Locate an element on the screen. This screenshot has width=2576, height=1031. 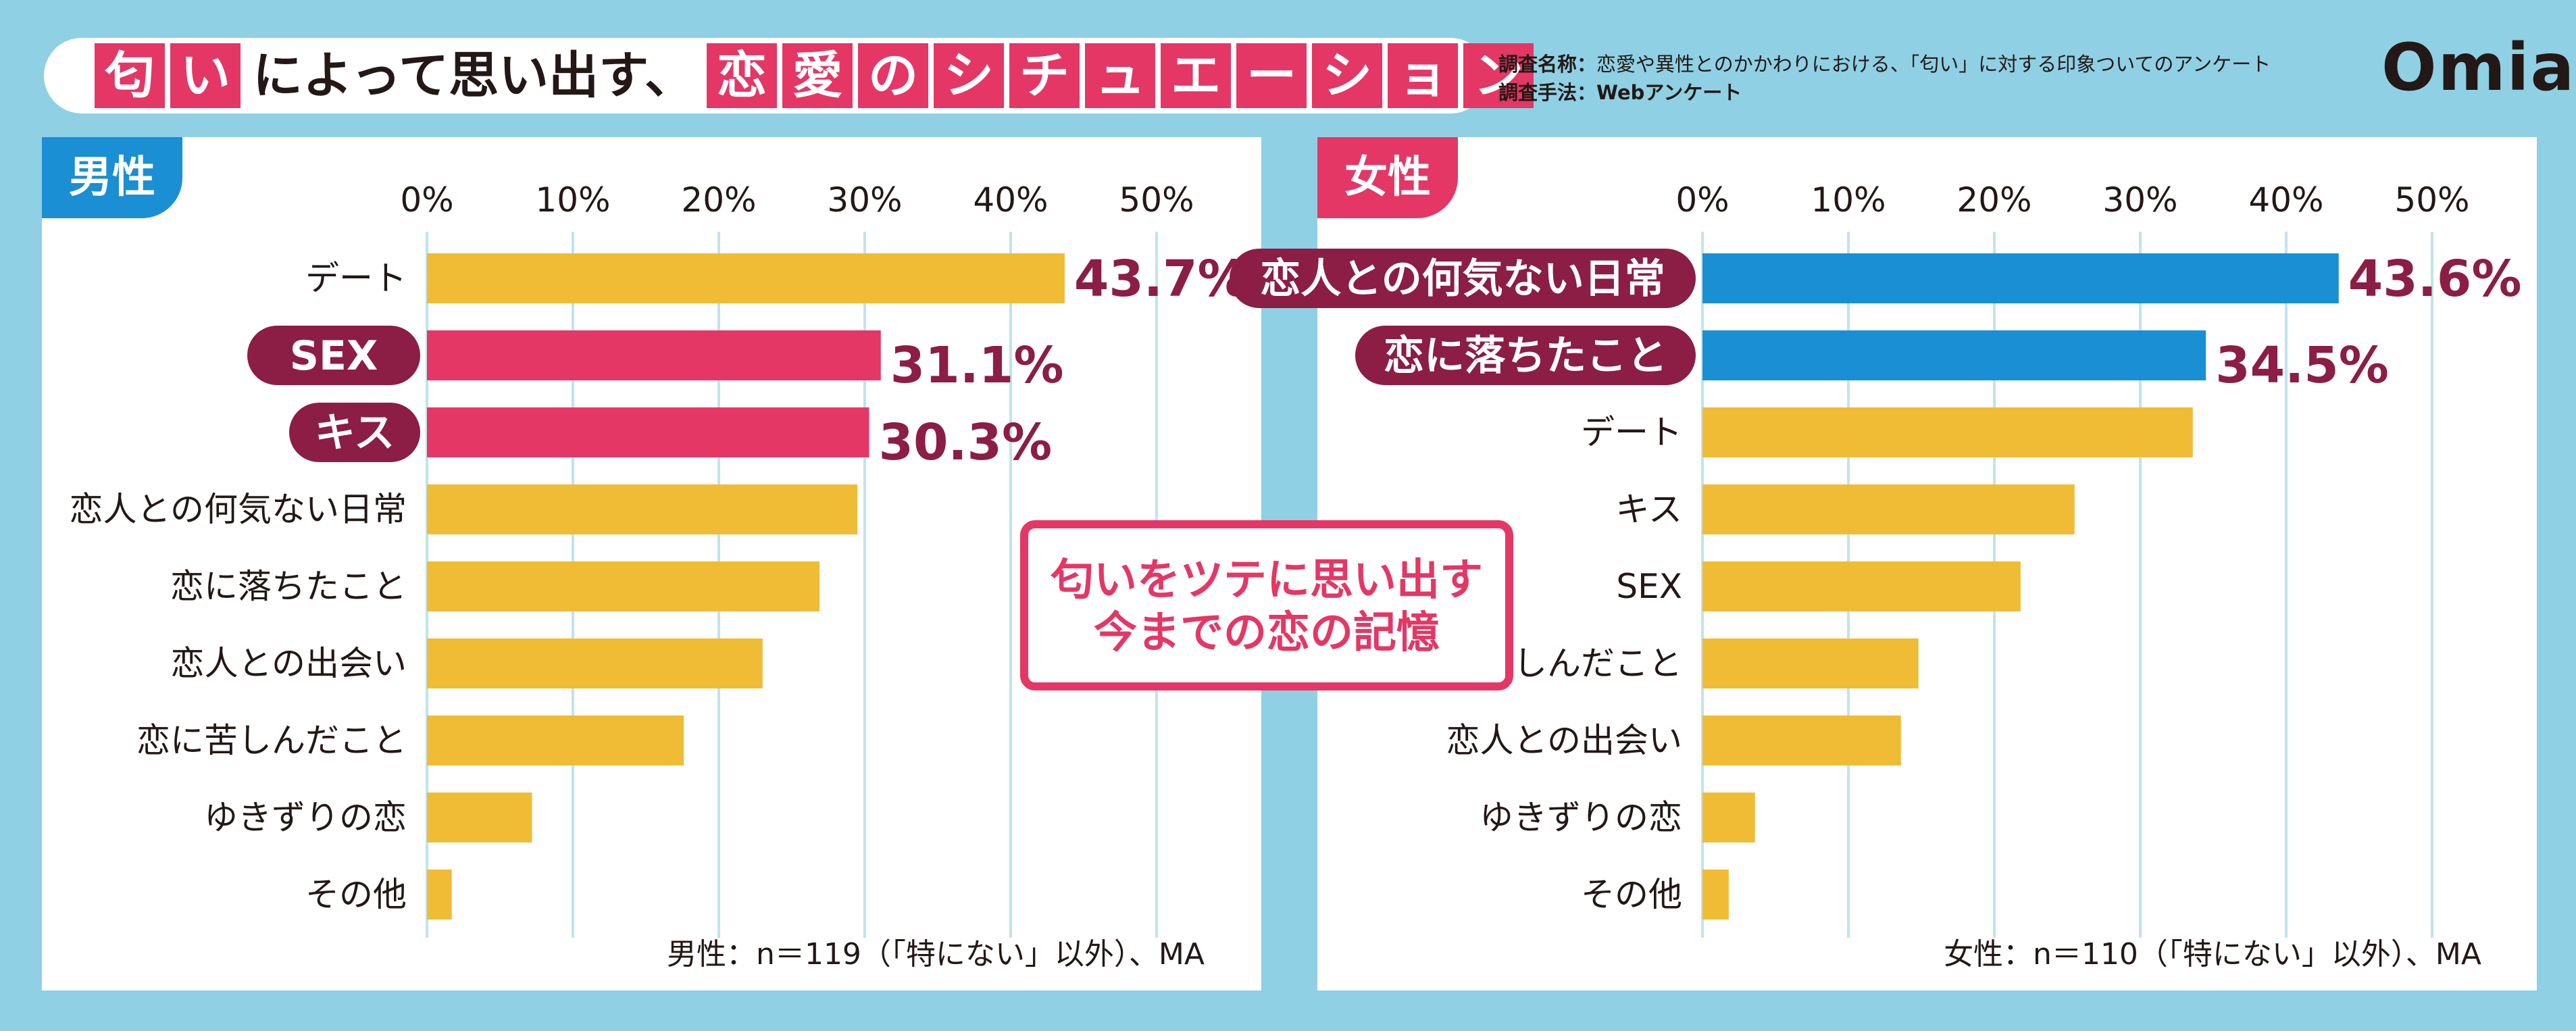
female-category-label-6: 恋人との出会い is located at coordinates (1564, 740).